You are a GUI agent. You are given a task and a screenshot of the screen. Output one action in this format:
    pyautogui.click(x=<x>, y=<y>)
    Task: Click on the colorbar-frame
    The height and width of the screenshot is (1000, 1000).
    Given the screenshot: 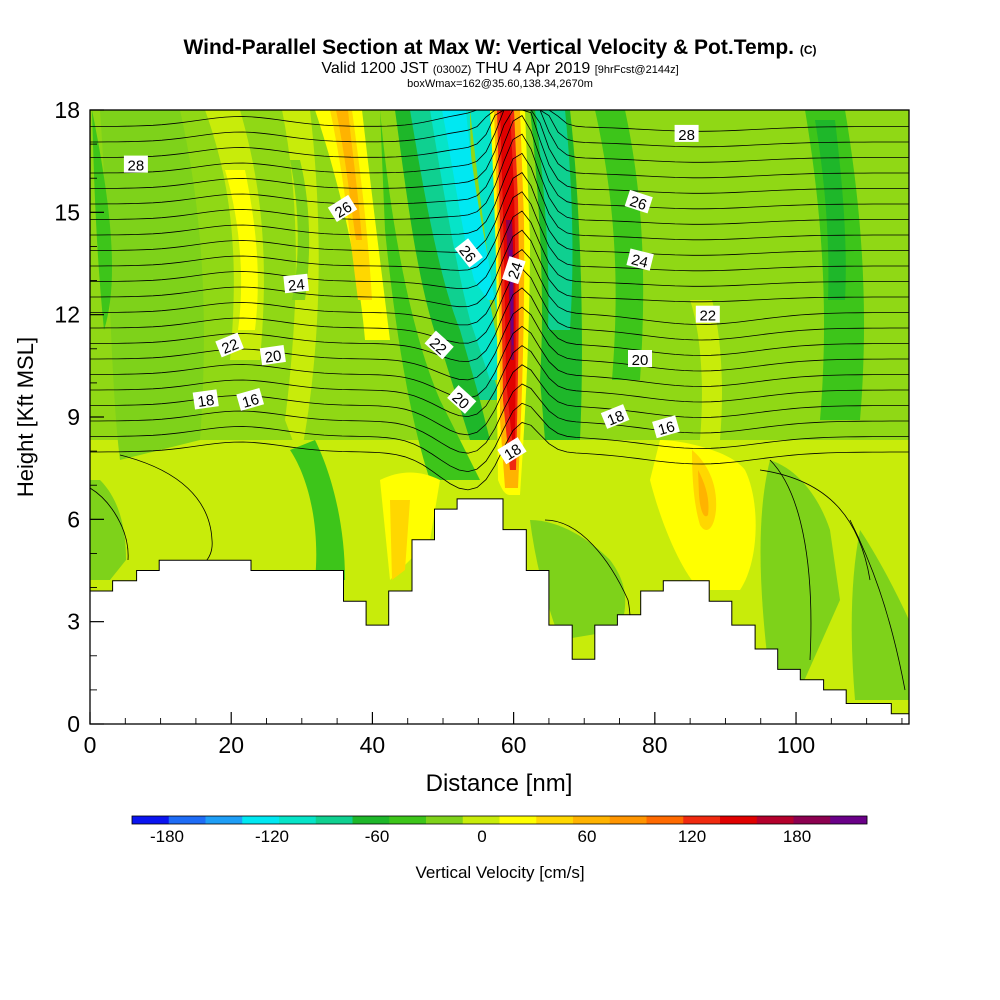 What is the action you would take?
    pyautogui.click(x=499, y=820)
    